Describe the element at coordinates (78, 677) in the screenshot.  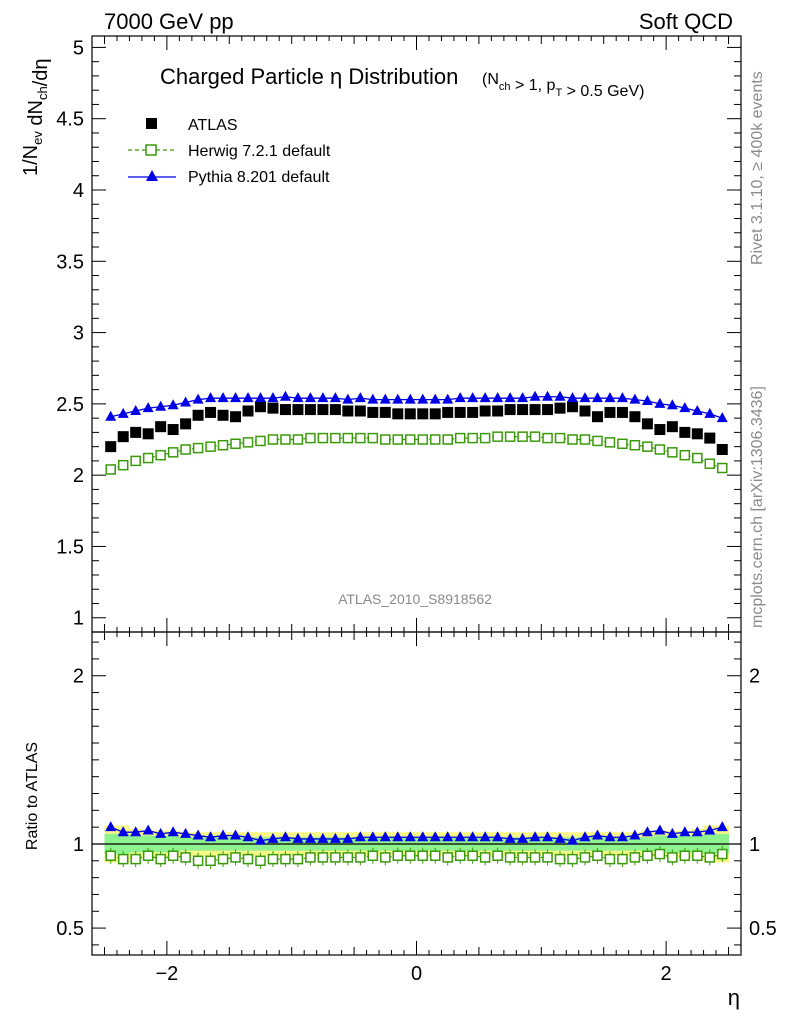
I see `ratio-y-tick-label: 2` at that location.